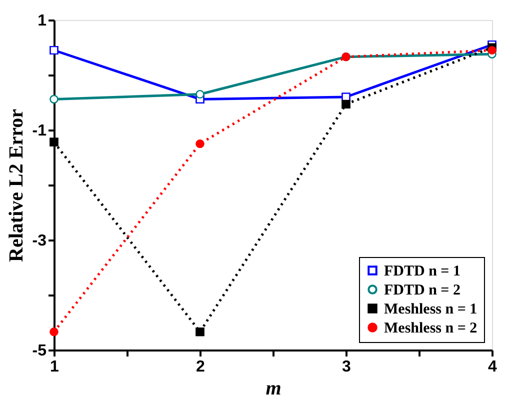  I want to click on legend-label: FDTD n = 2, so click(422, 290).